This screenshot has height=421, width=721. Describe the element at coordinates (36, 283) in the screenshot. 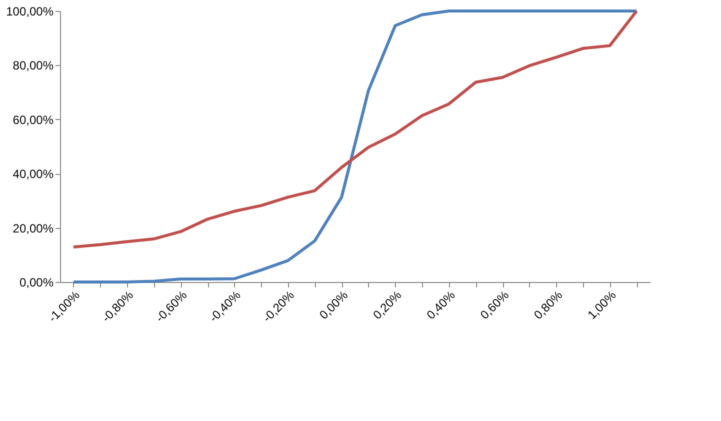

I see `y-tick-label: 0,00%` at that location.